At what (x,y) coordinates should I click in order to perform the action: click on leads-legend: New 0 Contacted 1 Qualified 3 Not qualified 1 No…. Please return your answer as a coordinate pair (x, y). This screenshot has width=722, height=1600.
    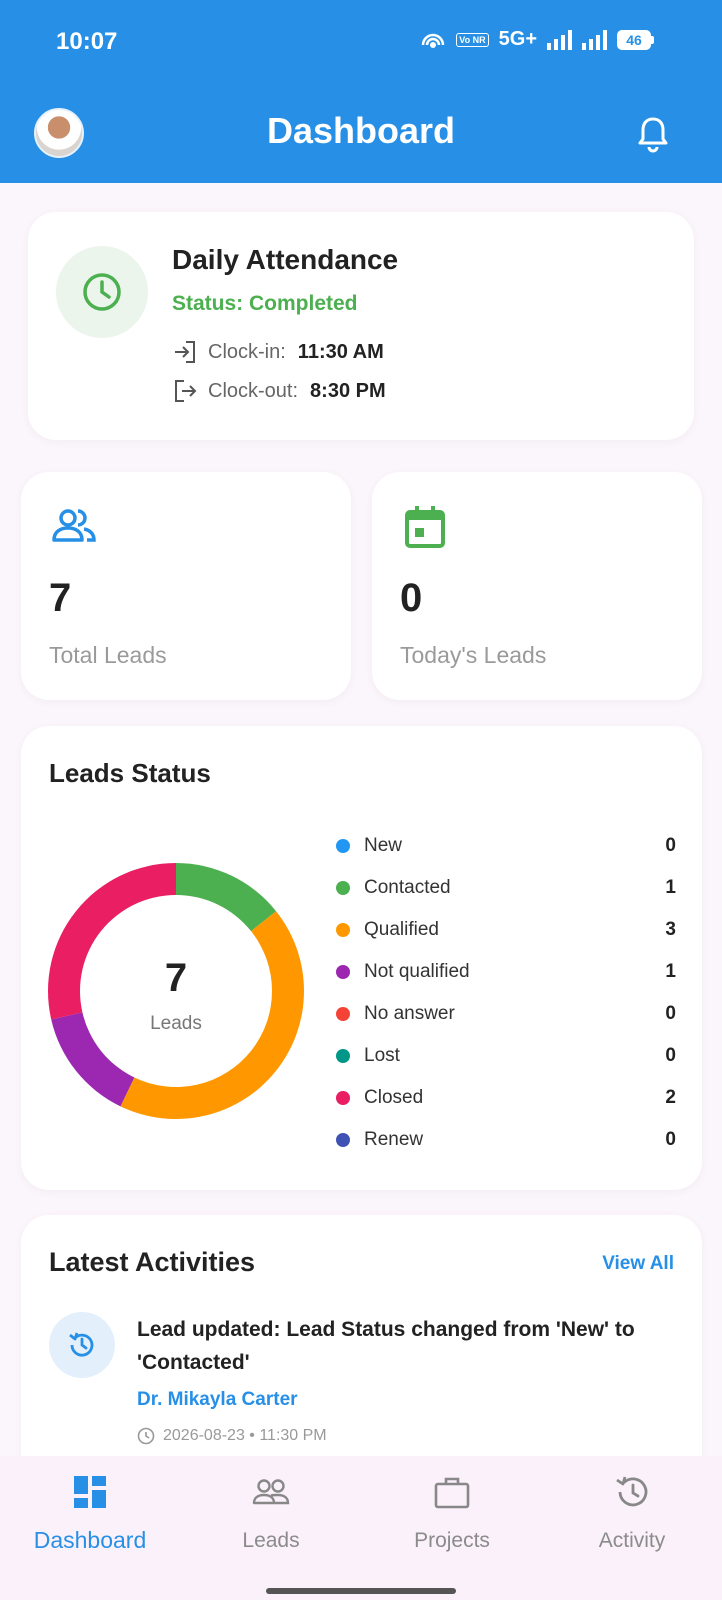
    Looking at the image, I should click on (506, 993).